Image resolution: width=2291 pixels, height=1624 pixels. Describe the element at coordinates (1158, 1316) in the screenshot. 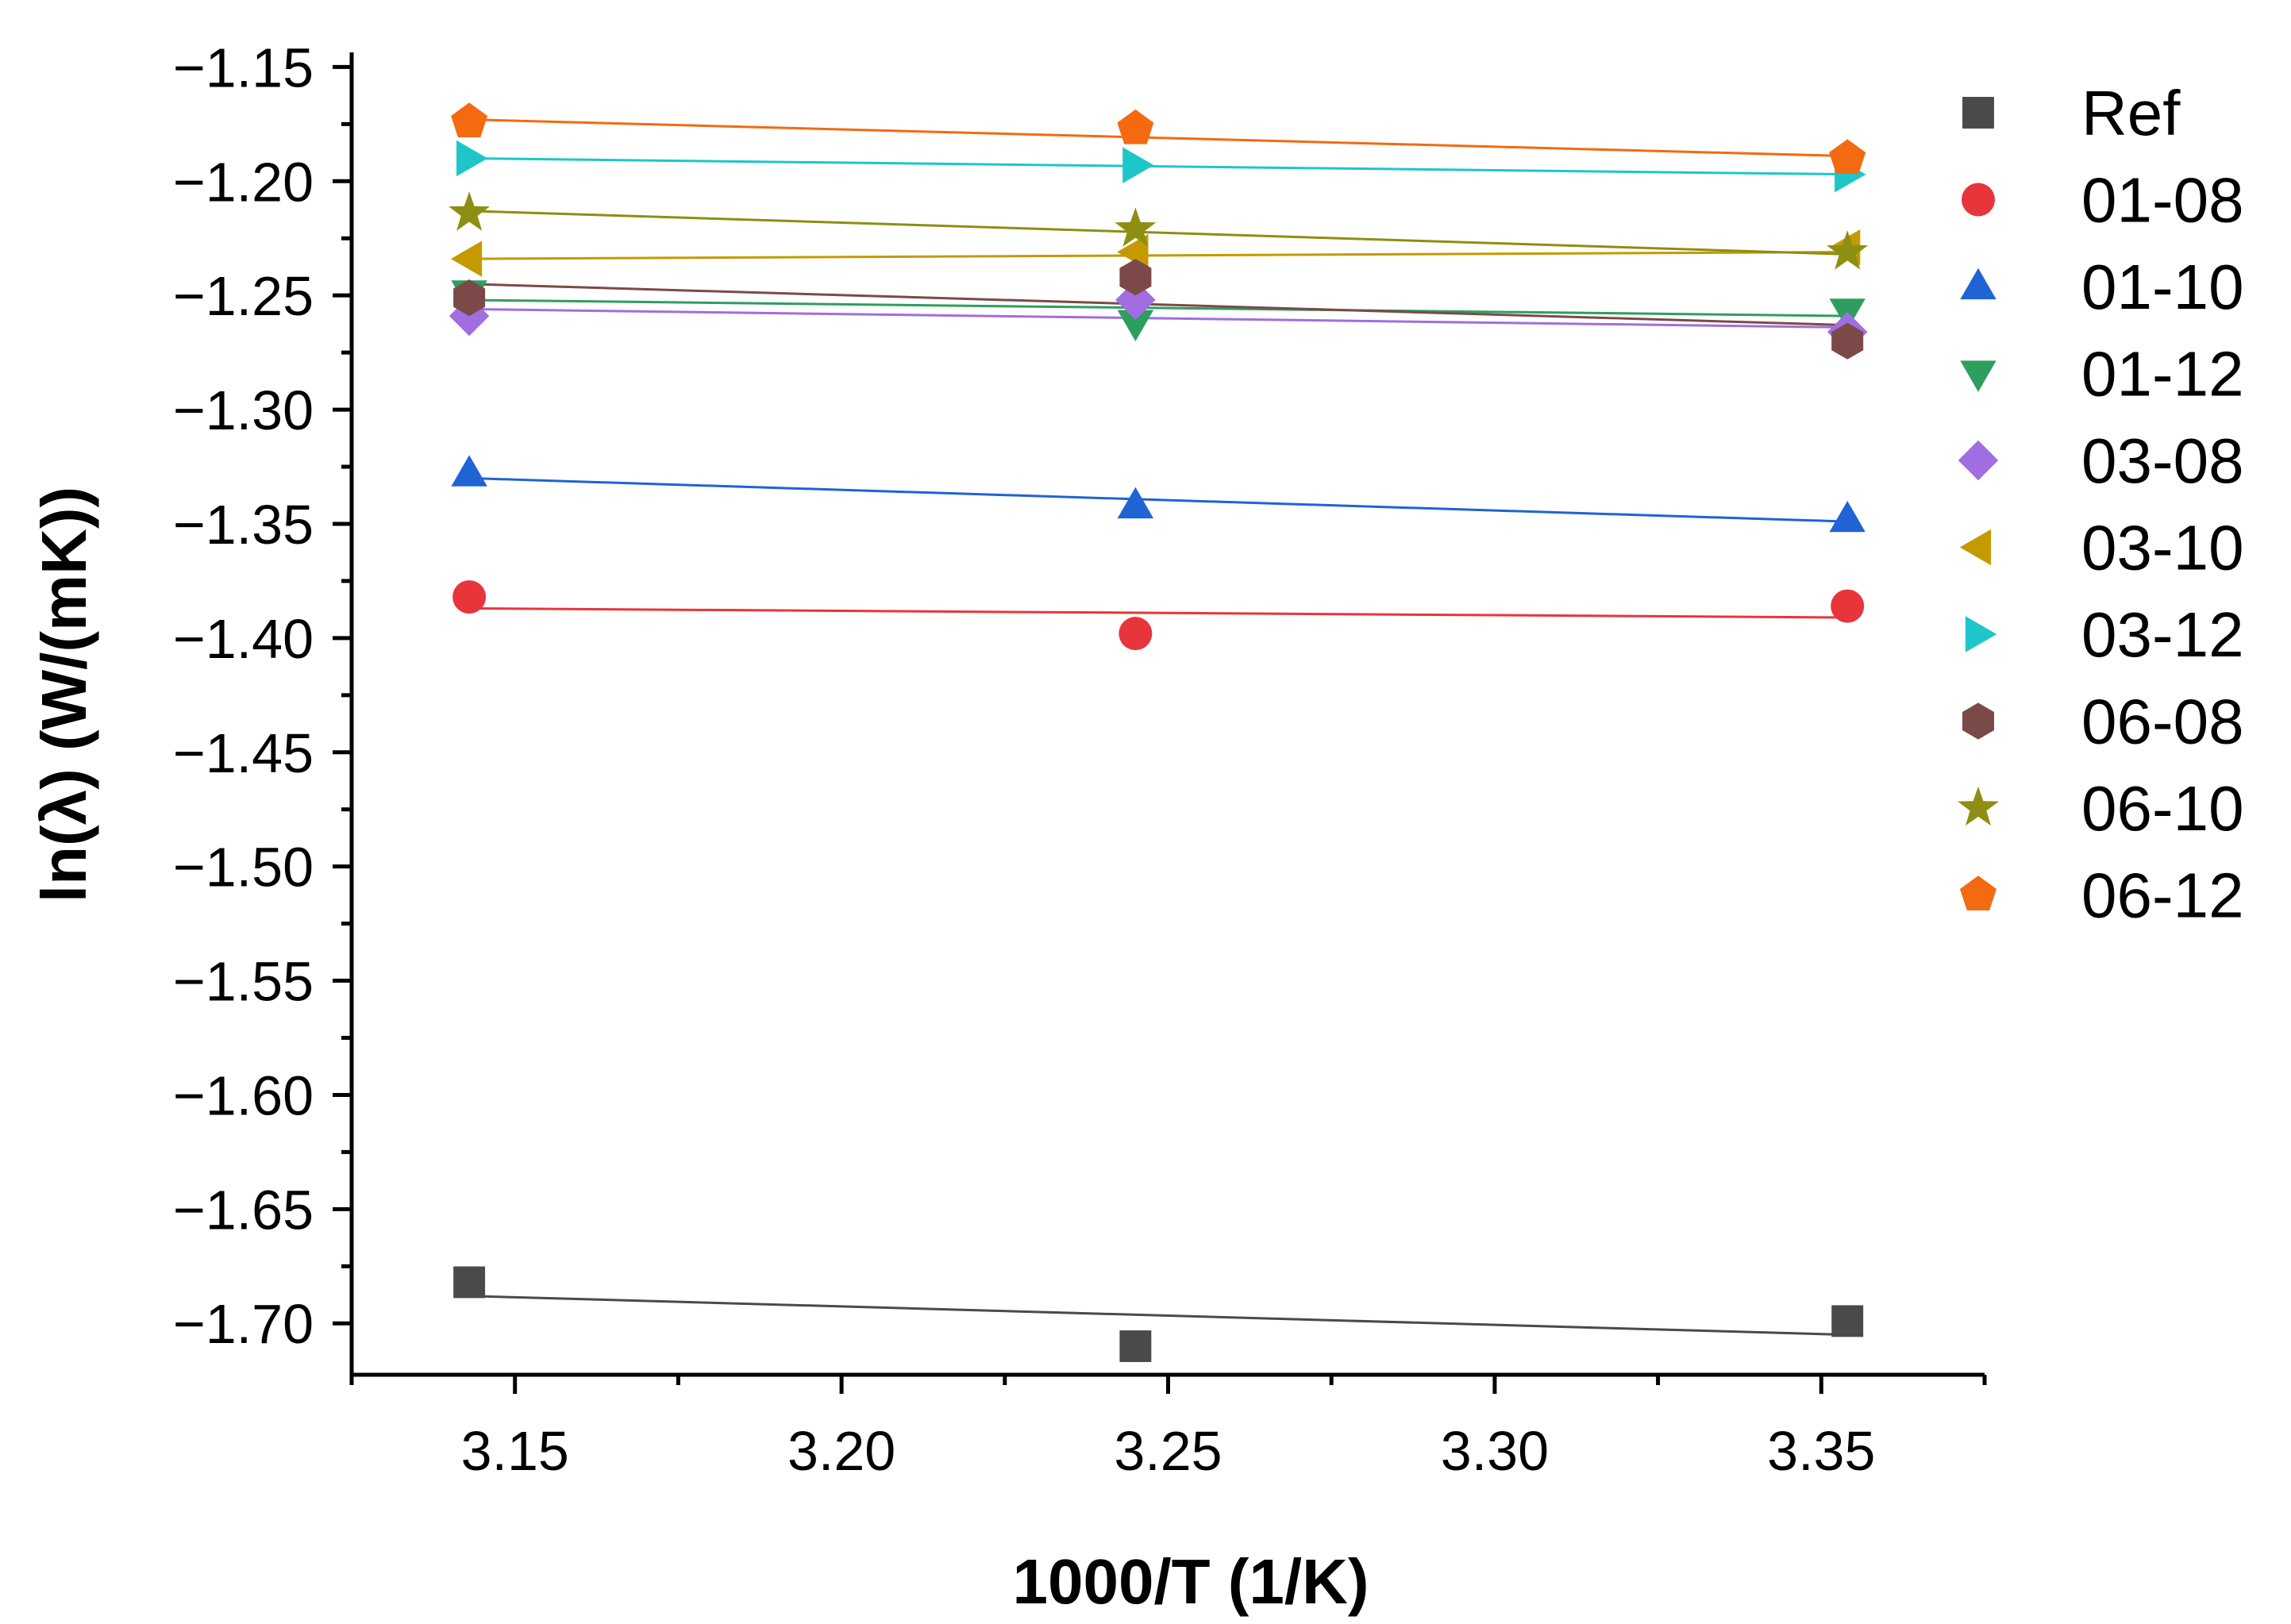

I see `fit-line-ref` at that location.